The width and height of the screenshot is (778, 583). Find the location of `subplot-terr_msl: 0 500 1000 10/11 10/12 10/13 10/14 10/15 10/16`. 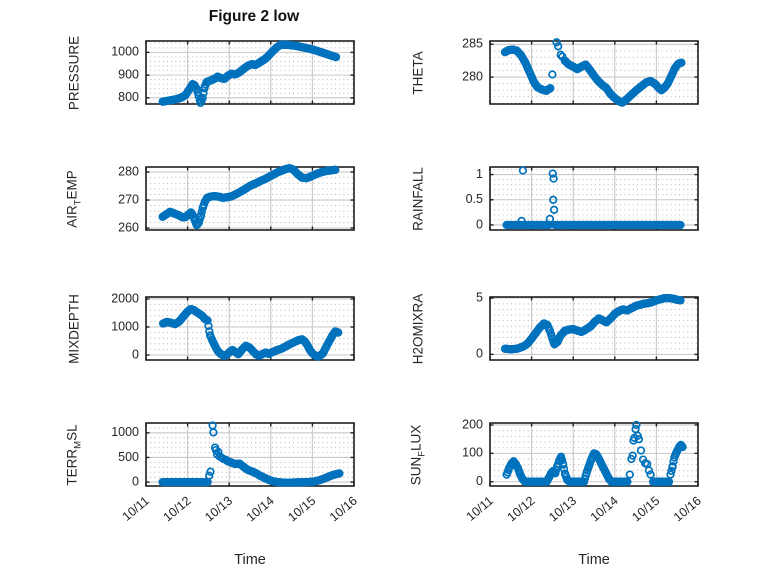

subplot-terr_msl: 0 500 1000 10/11 10/12 10/13 10/14 10/15 10/16 is located at coordinates (235, 473).